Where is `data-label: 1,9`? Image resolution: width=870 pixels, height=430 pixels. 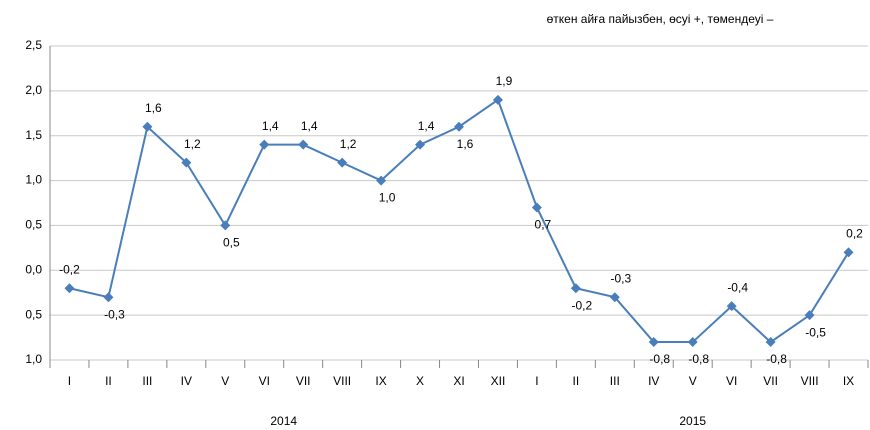 data-label: 1,9 is located at coordinates (504, 81).